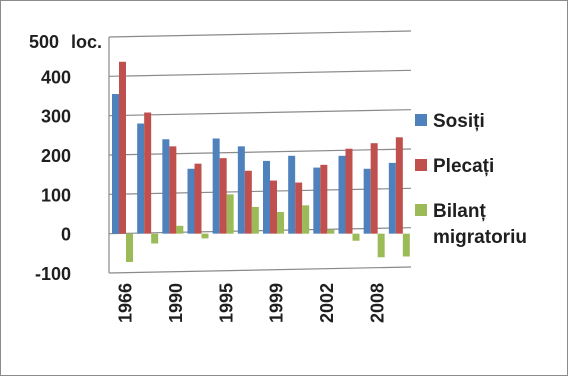 This screenshot has width=568, height=380. I want to click on x-tick-label: 2002, so click(327, 303).